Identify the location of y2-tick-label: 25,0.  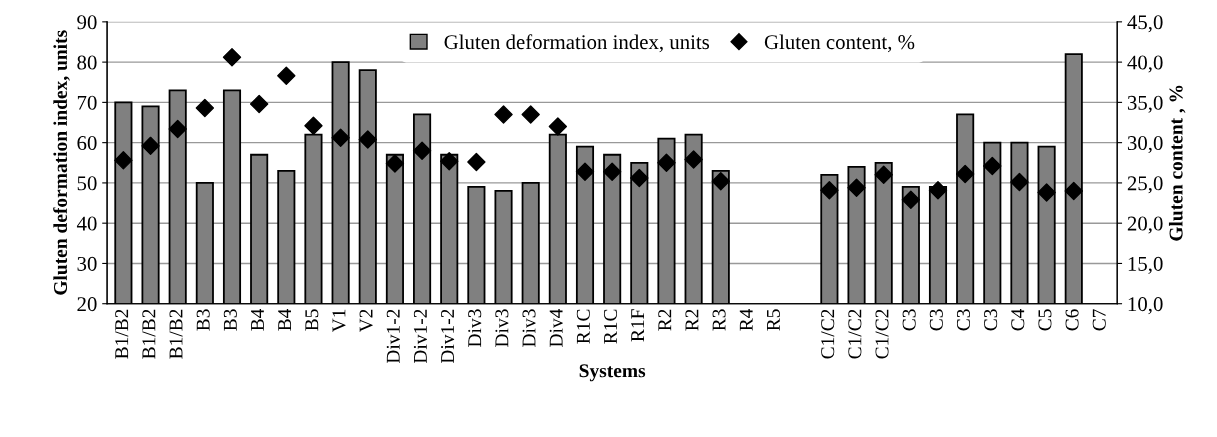
(1145, 185).